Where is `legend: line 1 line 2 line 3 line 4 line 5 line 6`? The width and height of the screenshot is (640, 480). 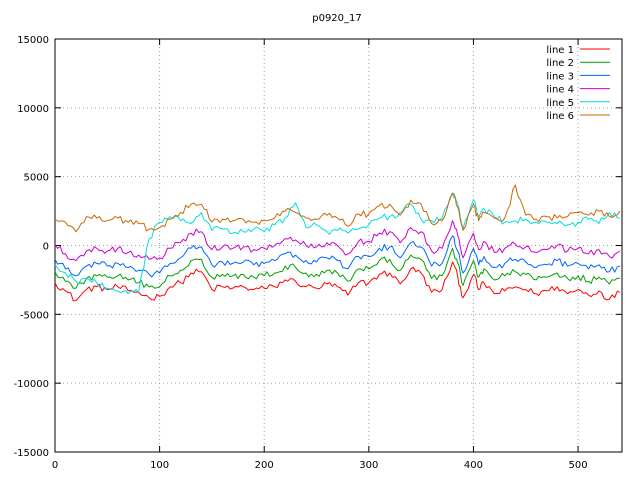 legend: line 1 line 2 line 3 line 4 line 5 line 6 is located at coordinates (578, 83).